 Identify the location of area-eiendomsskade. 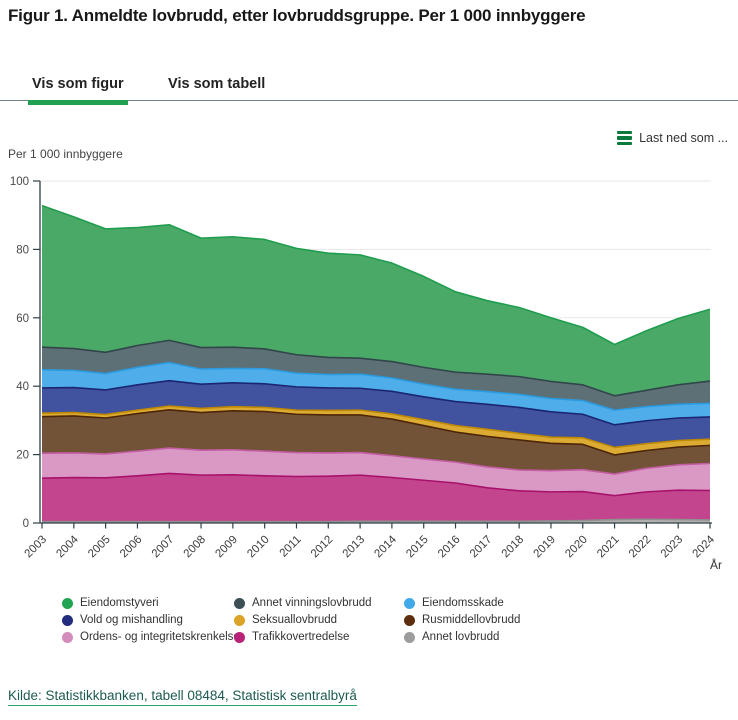
(376, 393).